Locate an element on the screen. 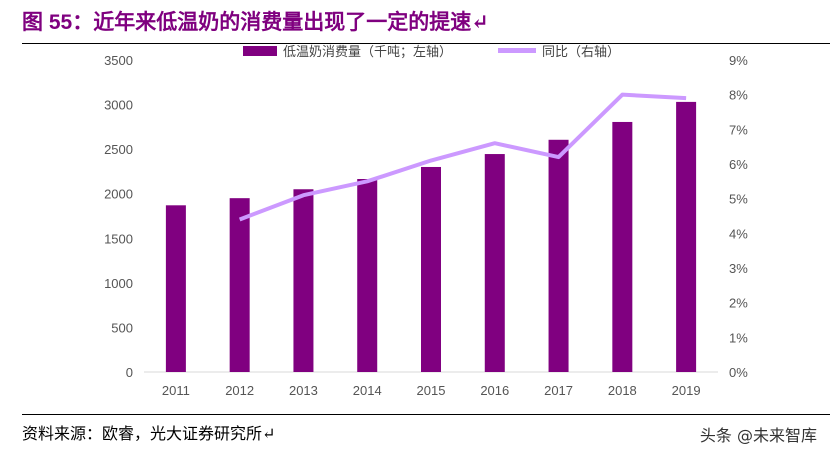 This screenshot has height=450, width=831. bar-2016 is located at coordinates (494, 263).